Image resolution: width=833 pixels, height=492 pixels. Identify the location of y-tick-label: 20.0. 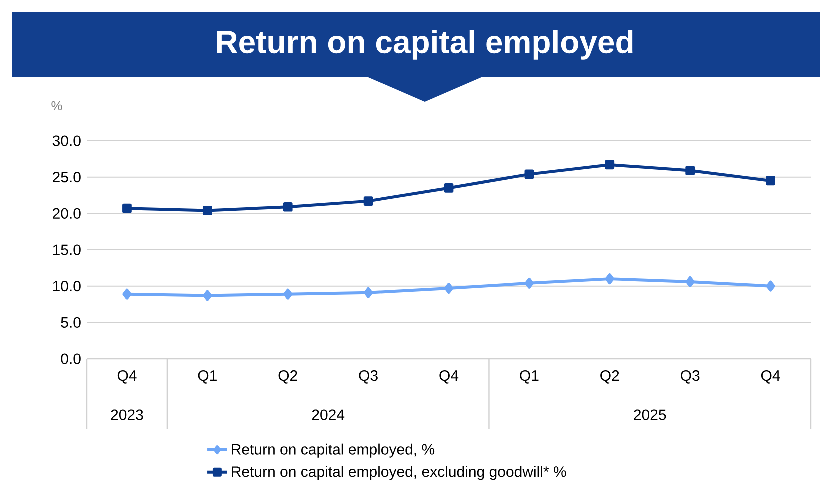
(67, 213).